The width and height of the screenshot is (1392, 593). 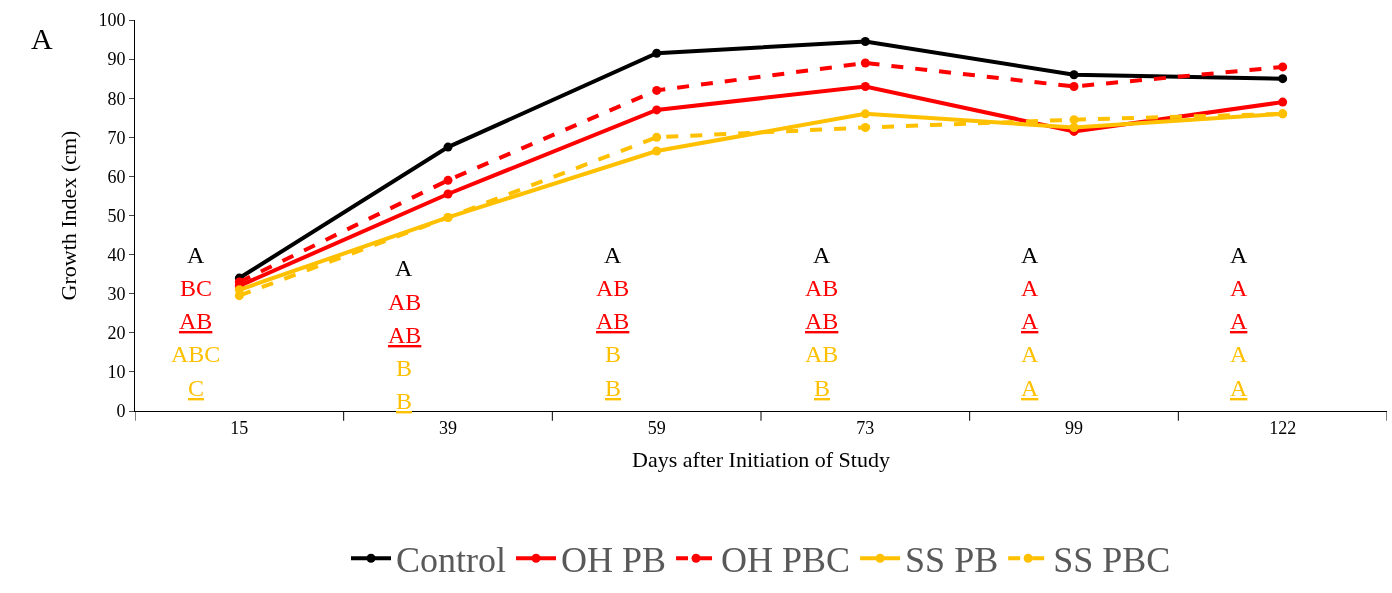 I want to click on x-tick-label: 59, so click(x=656, y=427).